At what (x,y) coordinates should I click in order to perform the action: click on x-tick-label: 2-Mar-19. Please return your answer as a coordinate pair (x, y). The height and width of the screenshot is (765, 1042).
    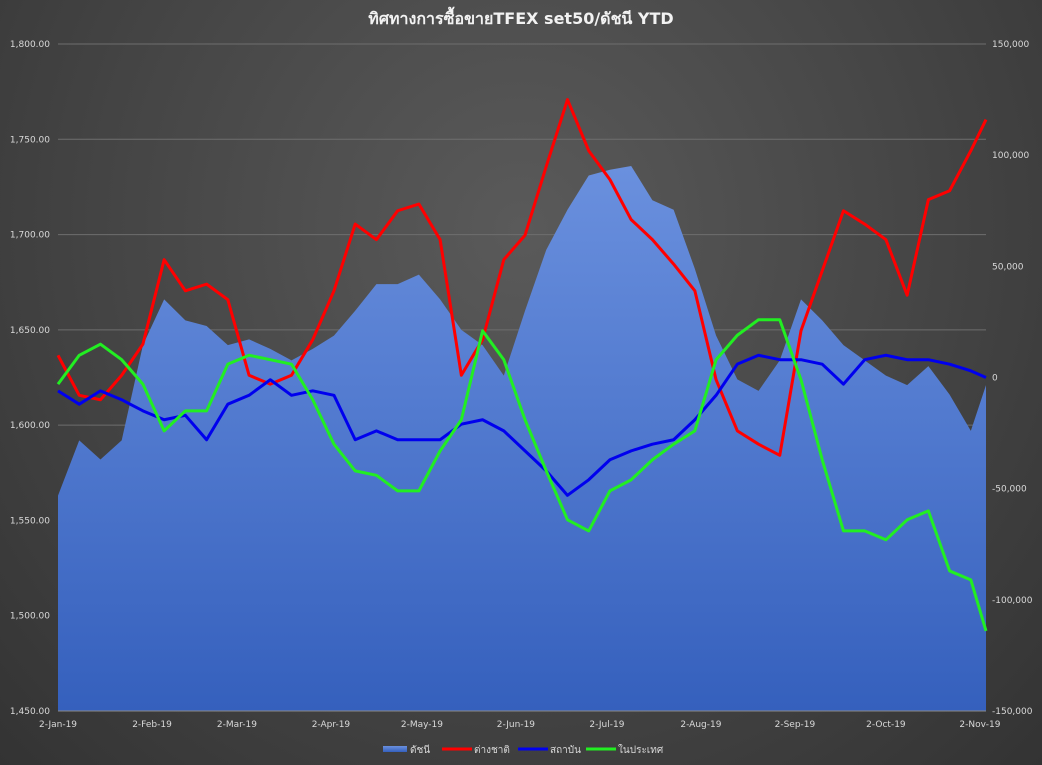
    Looking at the image, I should click on (237, 725).